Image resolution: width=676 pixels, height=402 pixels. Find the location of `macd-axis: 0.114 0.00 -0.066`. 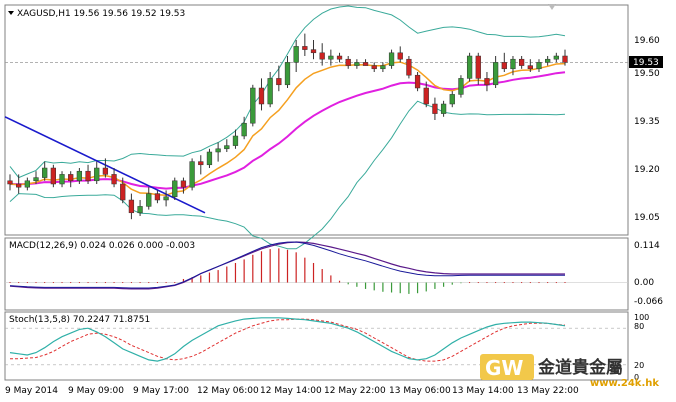

macd-axis: 0.114 0.00 -0.066 is located at coordinates (648, 274).